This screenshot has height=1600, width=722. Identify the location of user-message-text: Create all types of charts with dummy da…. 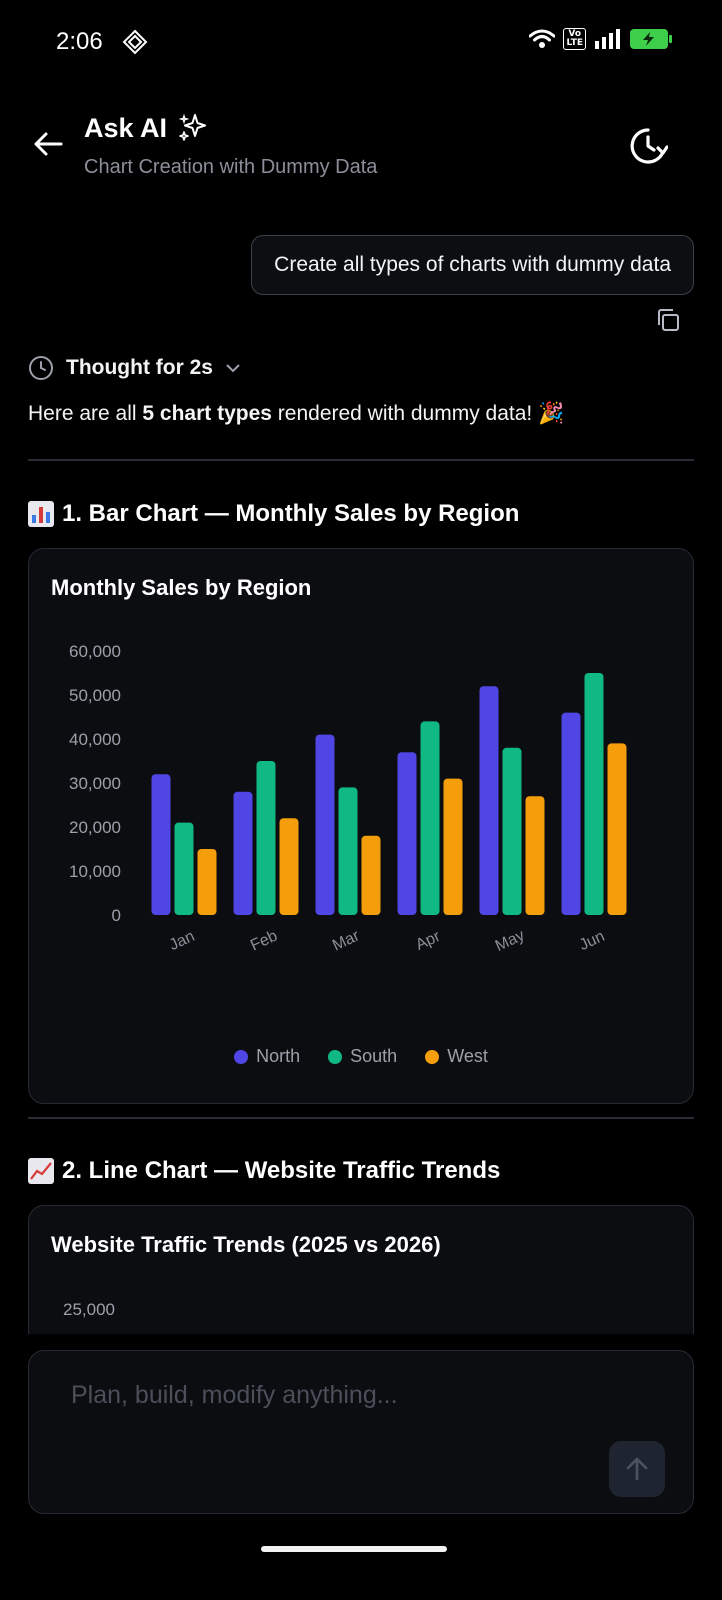
(472, 264).